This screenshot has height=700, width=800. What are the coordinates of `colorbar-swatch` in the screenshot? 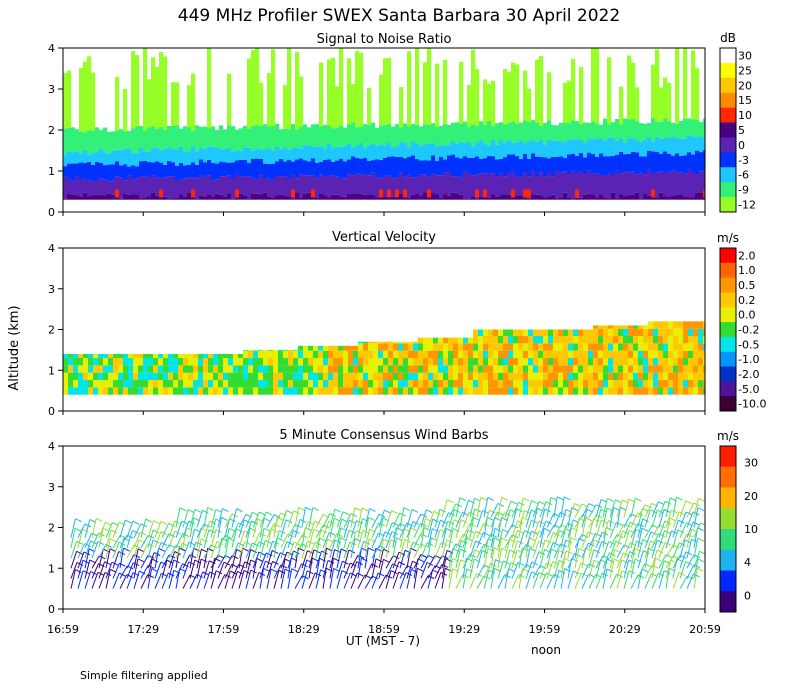 It's located at (728, 581).